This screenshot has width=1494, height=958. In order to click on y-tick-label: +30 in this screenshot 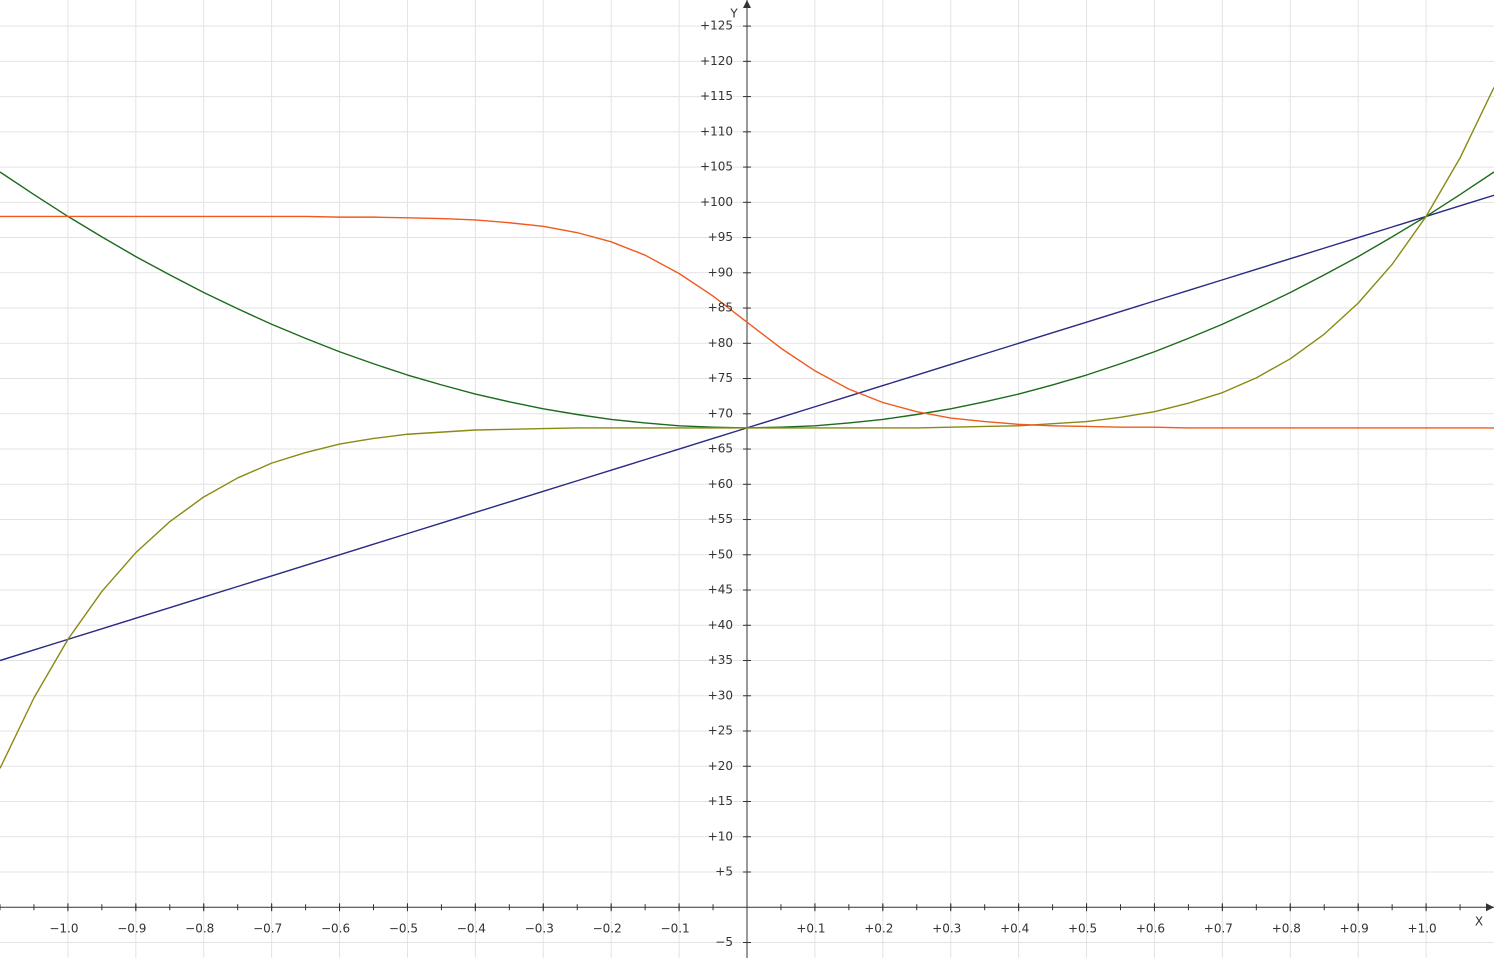, I will do `click(720, 695)`.